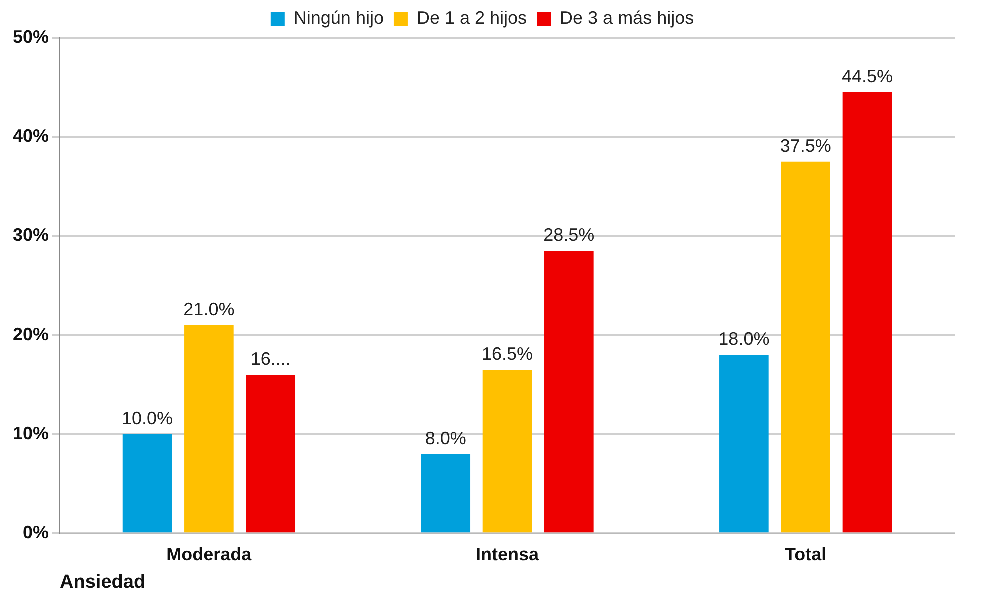  I want to click on data-label: 16.5%, so click(508, 354).